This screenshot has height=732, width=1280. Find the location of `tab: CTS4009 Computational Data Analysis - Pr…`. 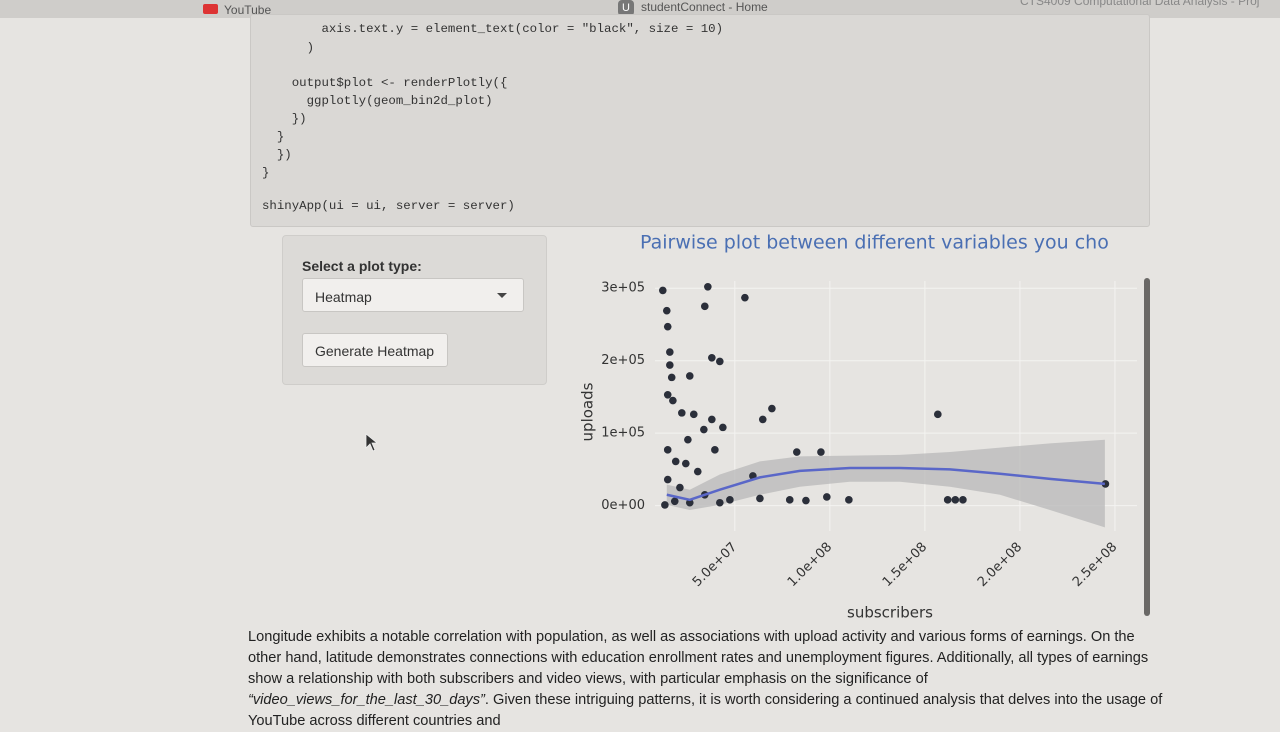

tab: CTS4009 Computational Data Analysis - Pr… is located at coordinates (1140, 4).